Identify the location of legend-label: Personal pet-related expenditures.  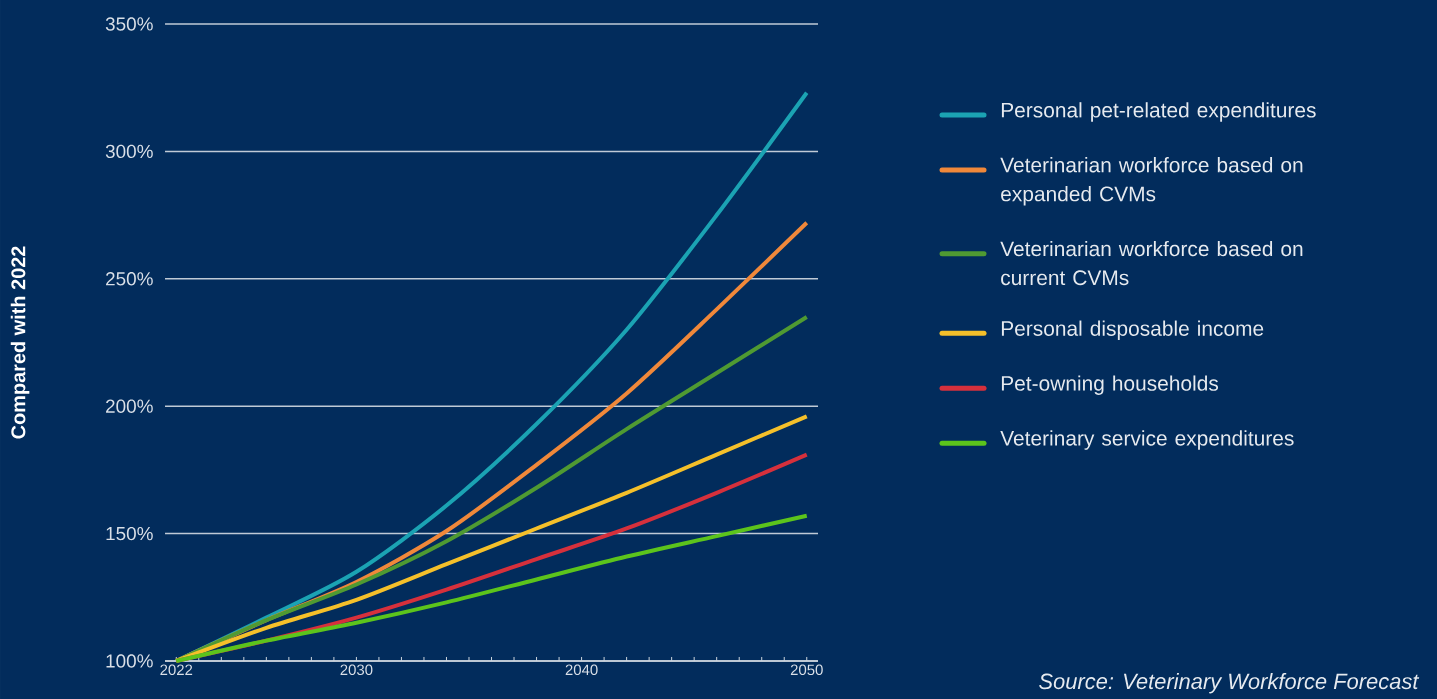
(1158, 112).